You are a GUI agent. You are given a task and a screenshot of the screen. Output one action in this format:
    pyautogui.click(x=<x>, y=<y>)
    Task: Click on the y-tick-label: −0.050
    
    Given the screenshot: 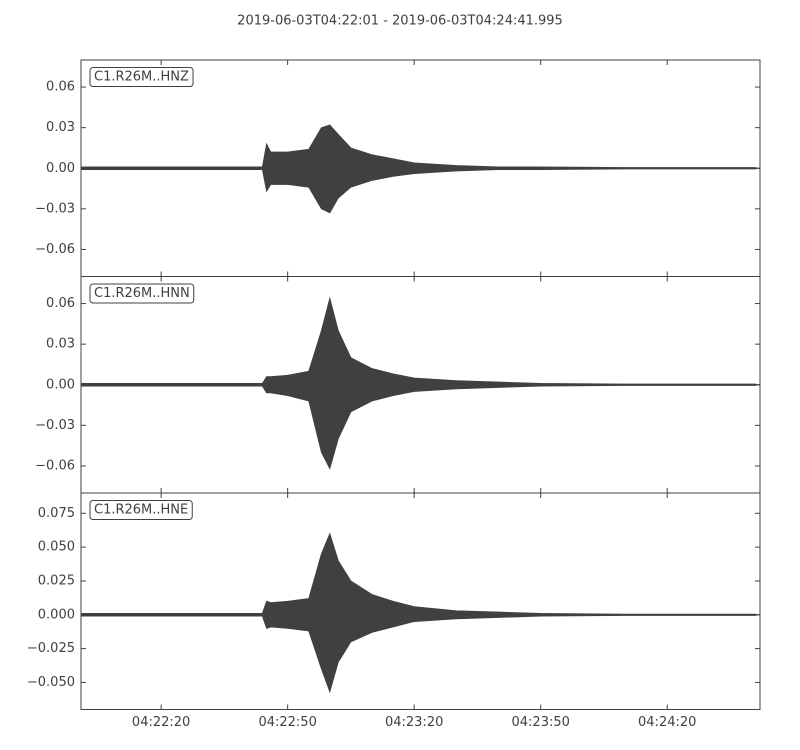 What is the action you would take?
    pyautogui.click(x=51, y=682)
    